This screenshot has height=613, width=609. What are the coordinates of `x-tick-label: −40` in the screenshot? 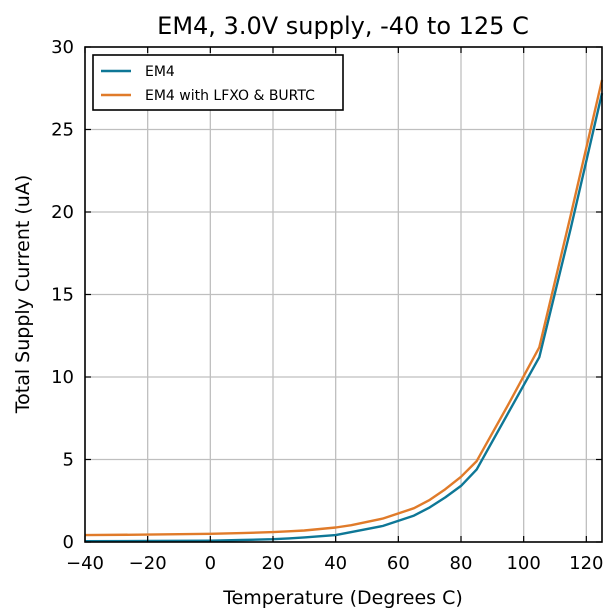 It's located at (85, 563).